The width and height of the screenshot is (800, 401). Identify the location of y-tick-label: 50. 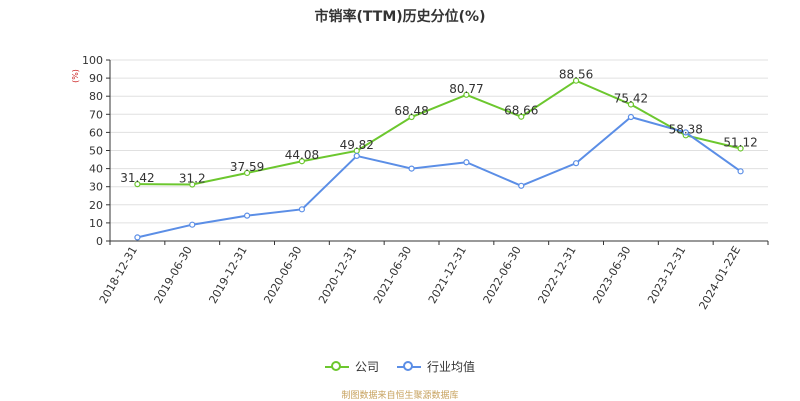
(96, 151).